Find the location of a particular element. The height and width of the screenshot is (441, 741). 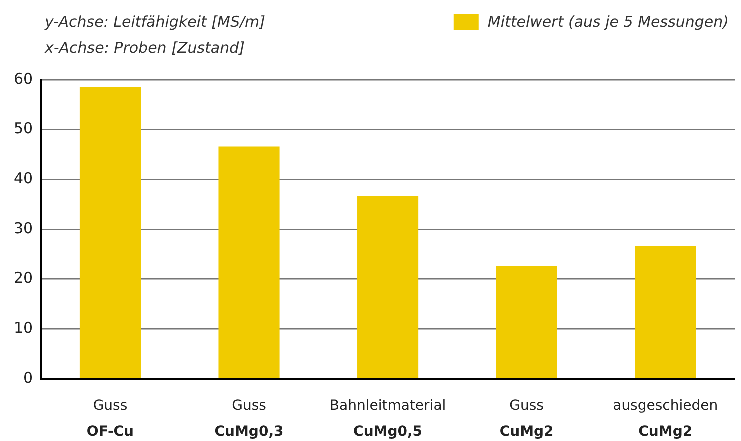

y-tick-label: 0 is located at coordinates (29, 377).